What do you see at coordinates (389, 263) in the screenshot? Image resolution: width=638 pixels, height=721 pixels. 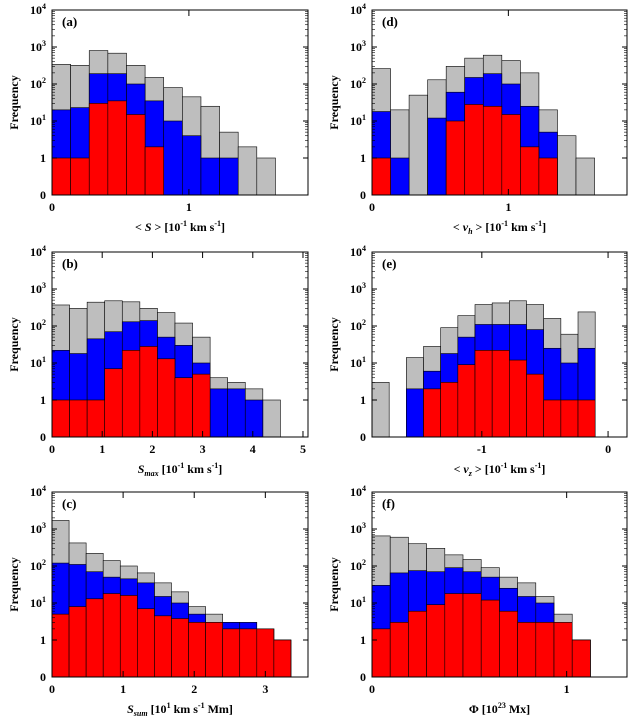 I see `panel-label: (e)` at bounding box center [389, 263].